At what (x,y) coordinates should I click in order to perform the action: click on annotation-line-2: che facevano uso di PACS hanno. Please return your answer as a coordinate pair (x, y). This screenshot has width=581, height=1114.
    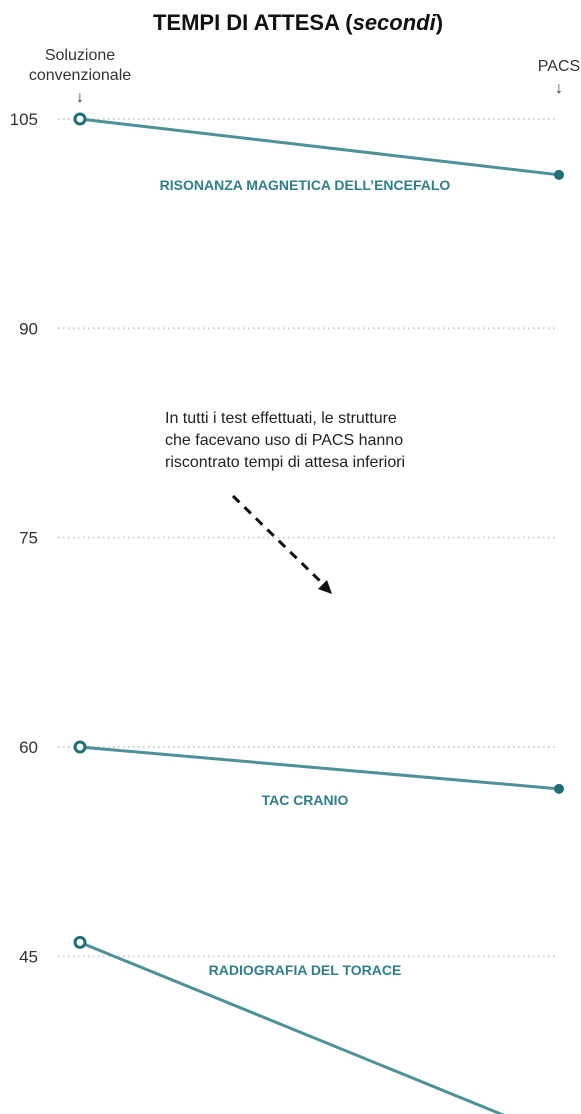
    Looking at the image, I should click on (284, 440).